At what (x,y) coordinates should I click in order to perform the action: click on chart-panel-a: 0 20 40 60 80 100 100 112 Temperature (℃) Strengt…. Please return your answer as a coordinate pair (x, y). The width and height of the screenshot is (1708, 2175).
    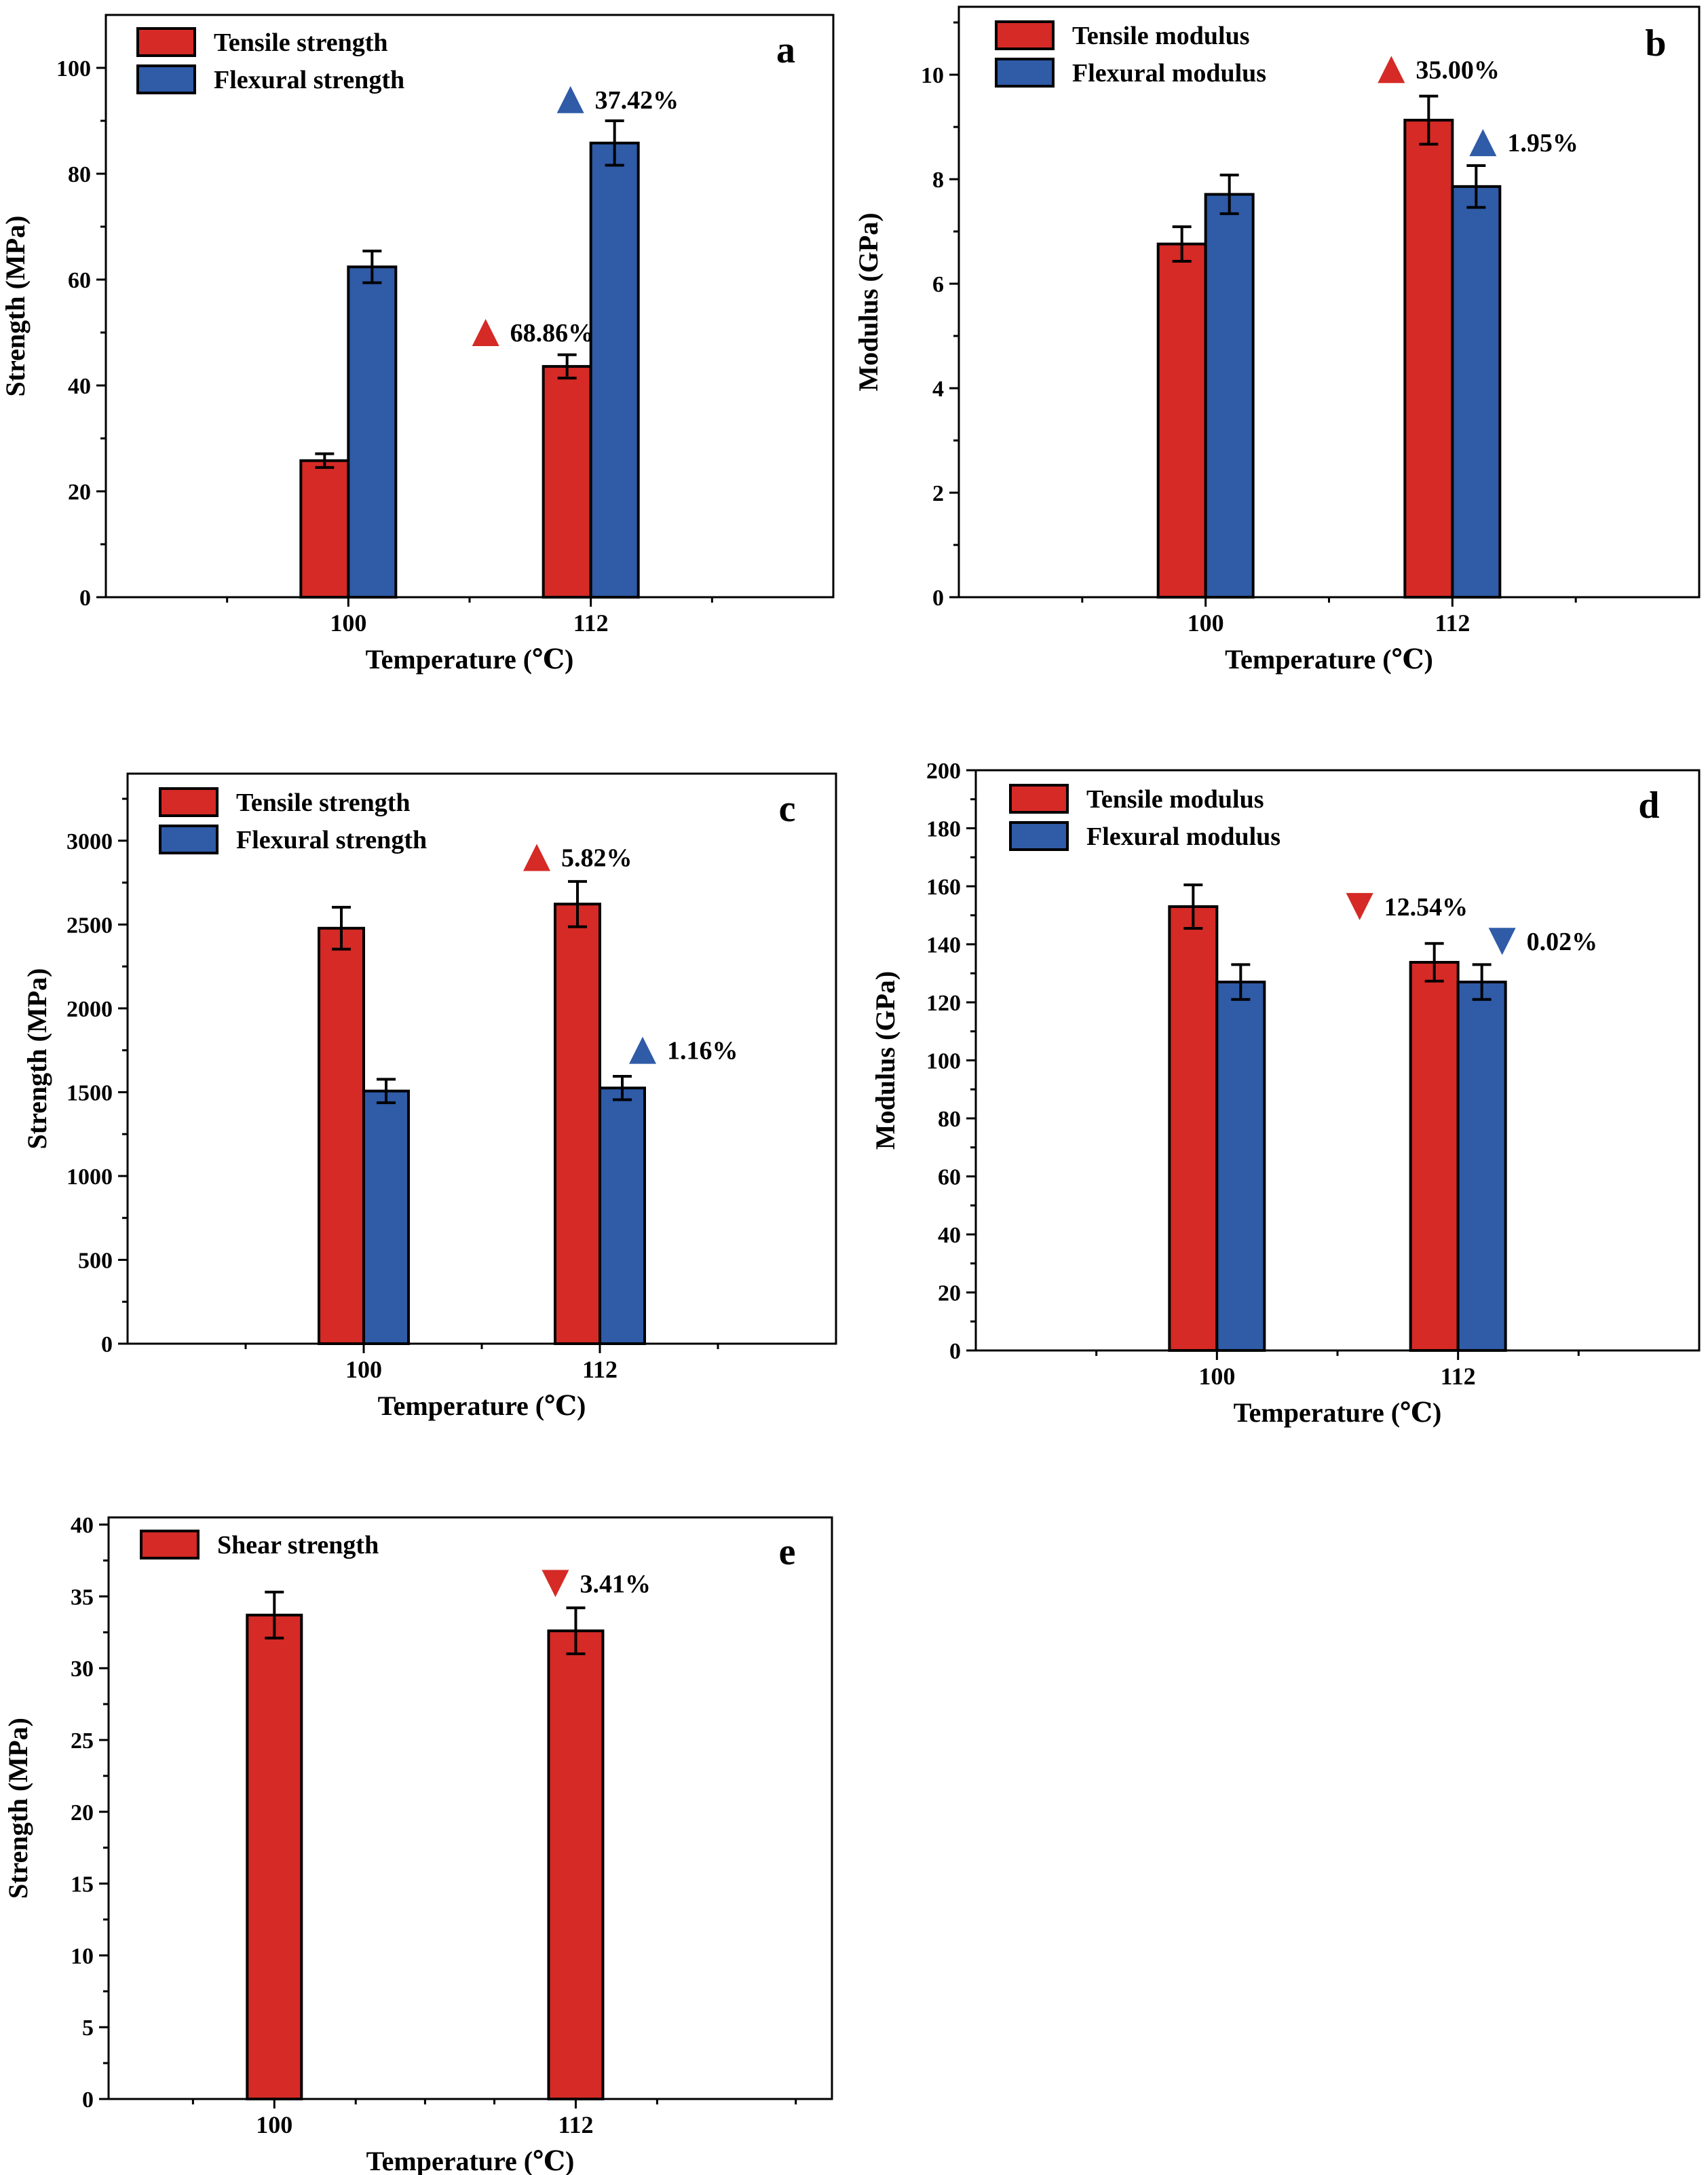
    Looking at the image, I should click on (417, 344).